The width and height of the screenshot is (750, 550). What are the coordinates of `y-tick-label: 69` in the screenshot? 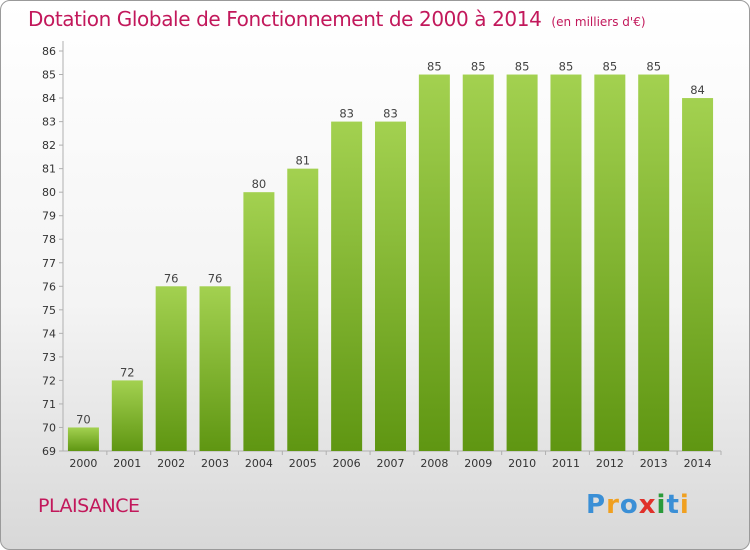 It's located at (49, 451).